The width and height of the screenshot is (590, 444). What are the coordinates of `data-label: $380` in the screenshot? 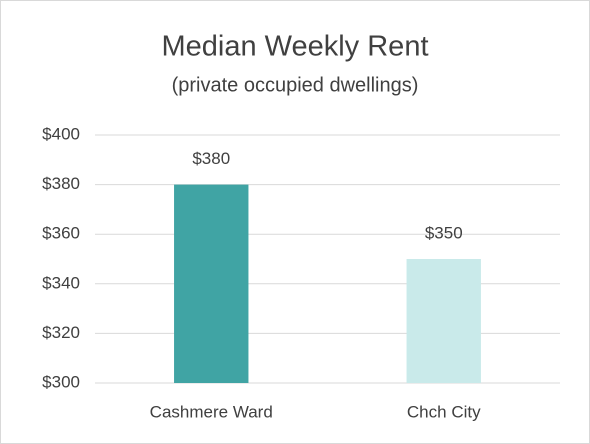 It's located at (211, 158).